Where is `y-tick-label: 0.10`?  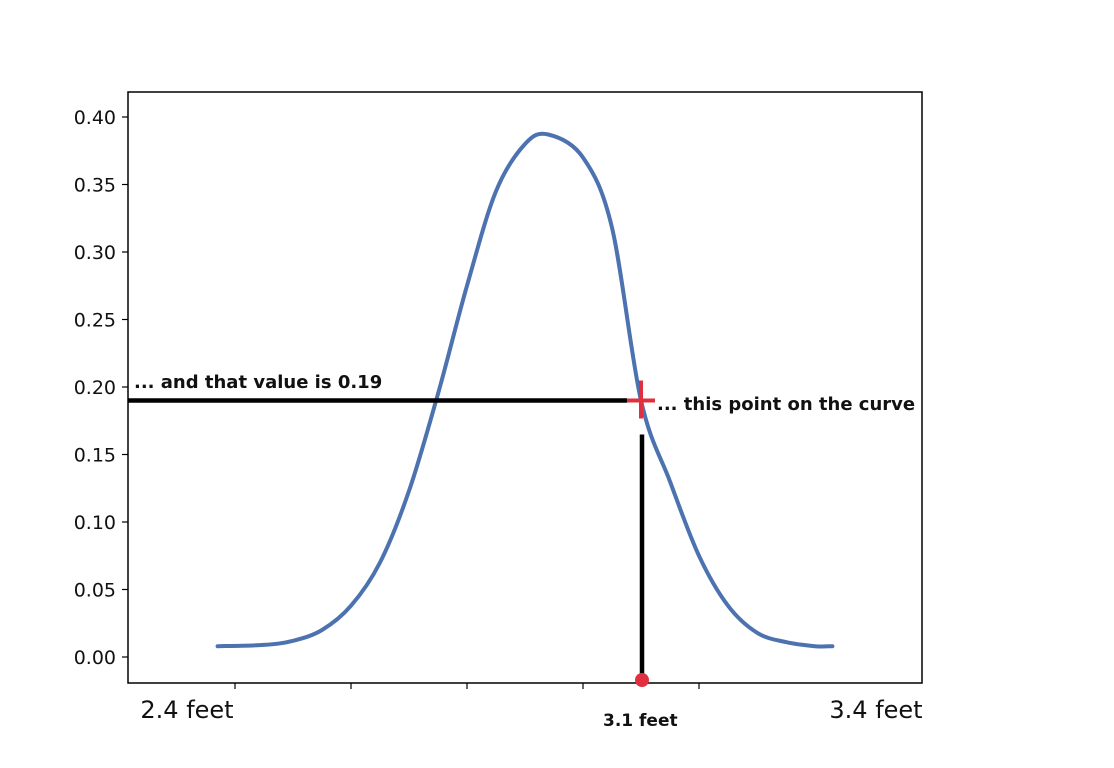
y-tick-label: 0.10 is located at coordinates (95, 523).